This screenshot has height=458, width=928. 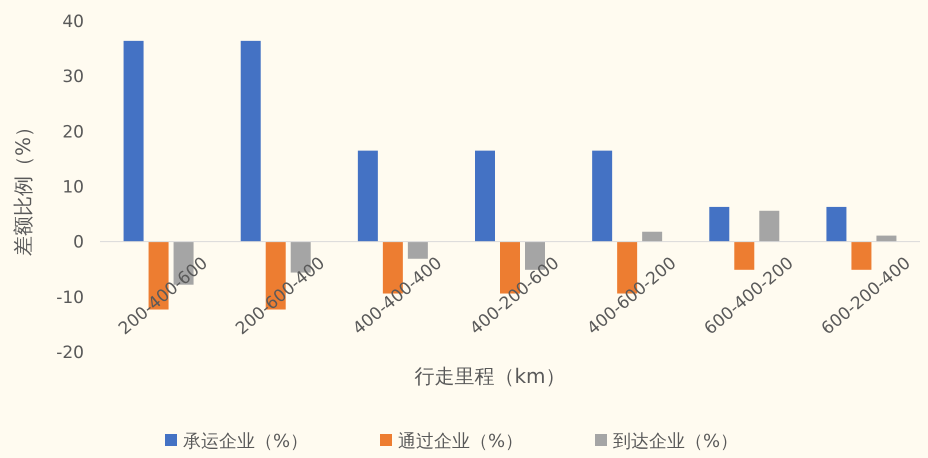 I want to click on y-tick-label: 40, so click(x=73, y=22).